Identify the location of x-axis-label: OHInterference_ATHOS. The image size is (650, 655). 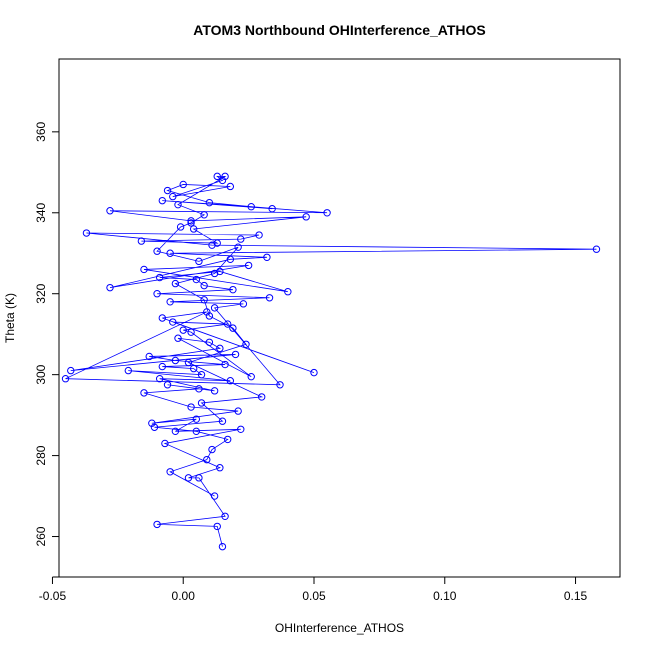
(339, 628).